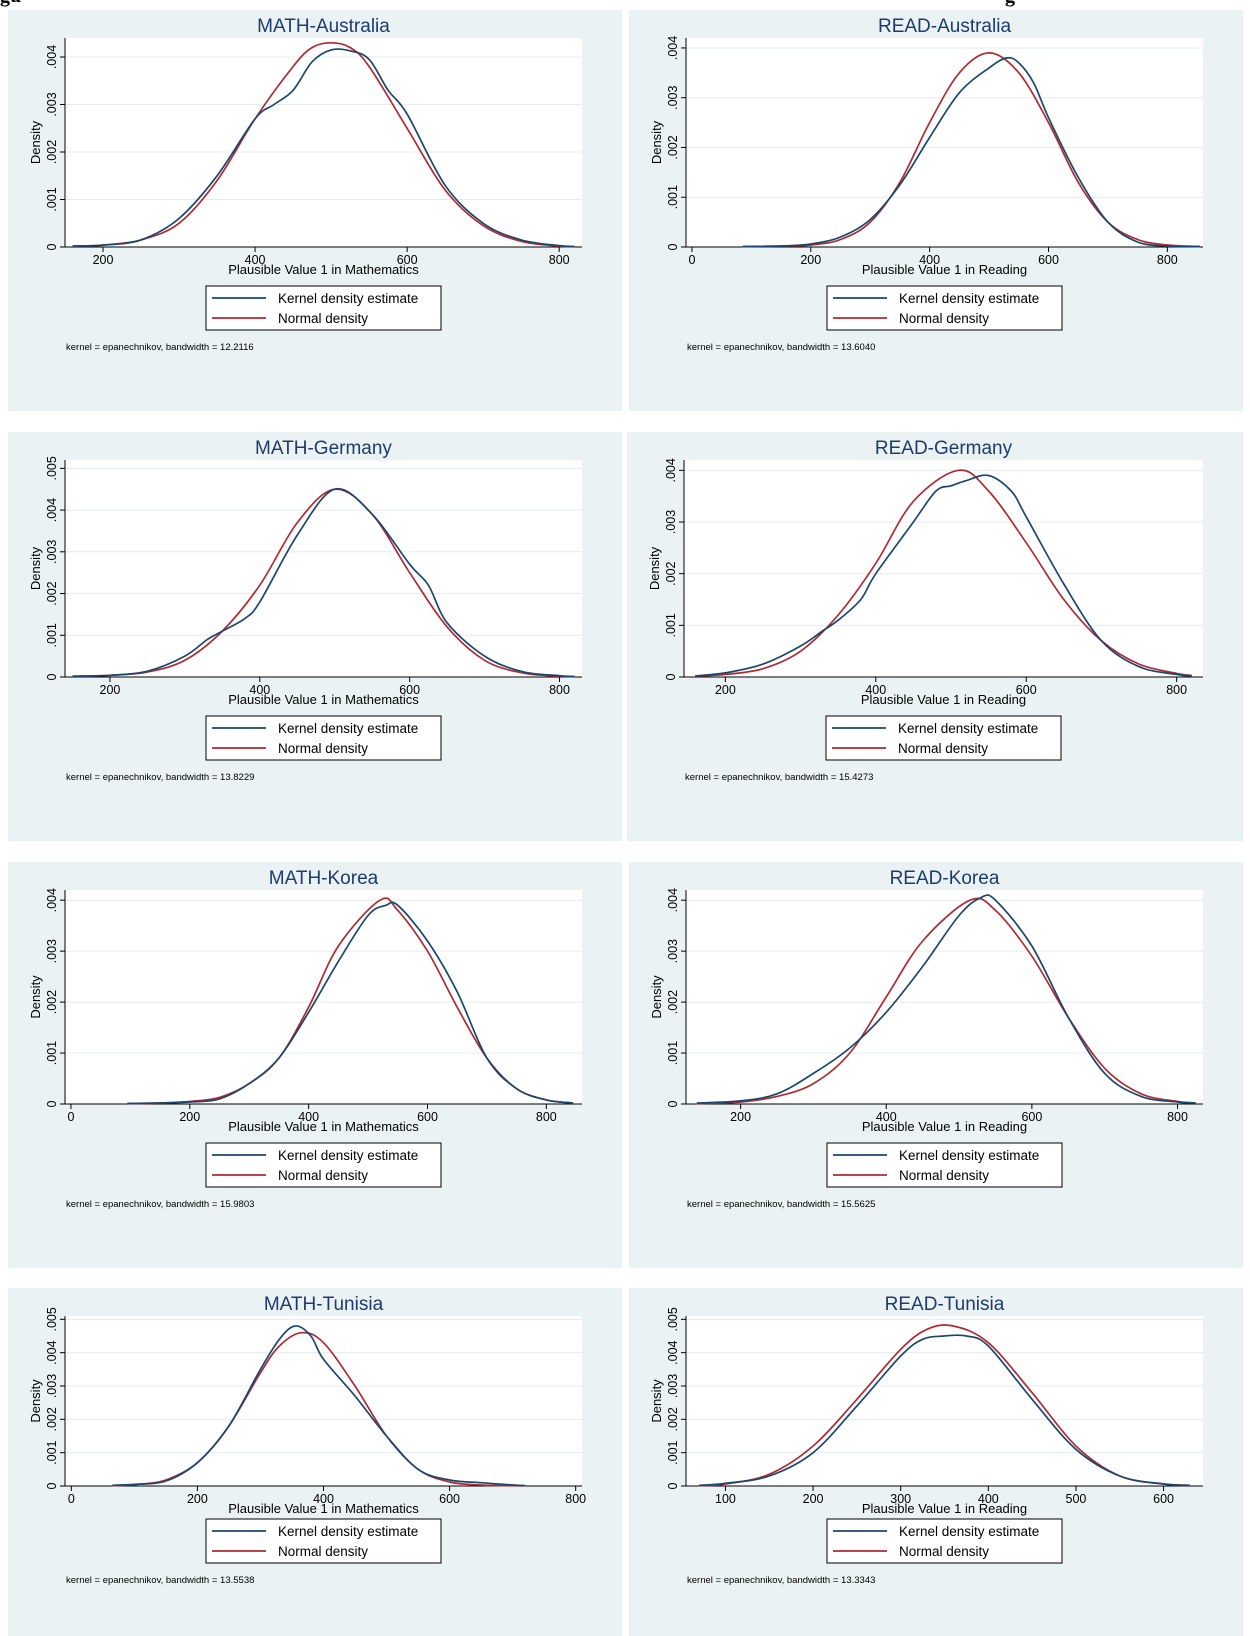 The height and width of the screenshot is (1636, 1250). I want to click on chart-title: READ-Australia, so click(944, 26).